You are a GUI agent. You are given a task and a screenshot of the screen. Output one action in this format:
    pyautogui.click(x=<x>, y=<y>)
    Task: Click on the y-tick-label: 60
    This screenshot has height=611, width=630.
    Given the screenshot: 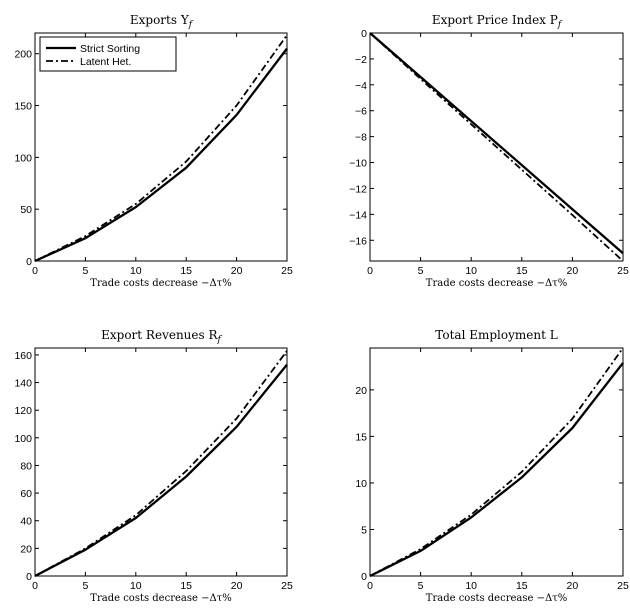 What is the action you would take?
    pyautogui.click(x=26, y=494)
    